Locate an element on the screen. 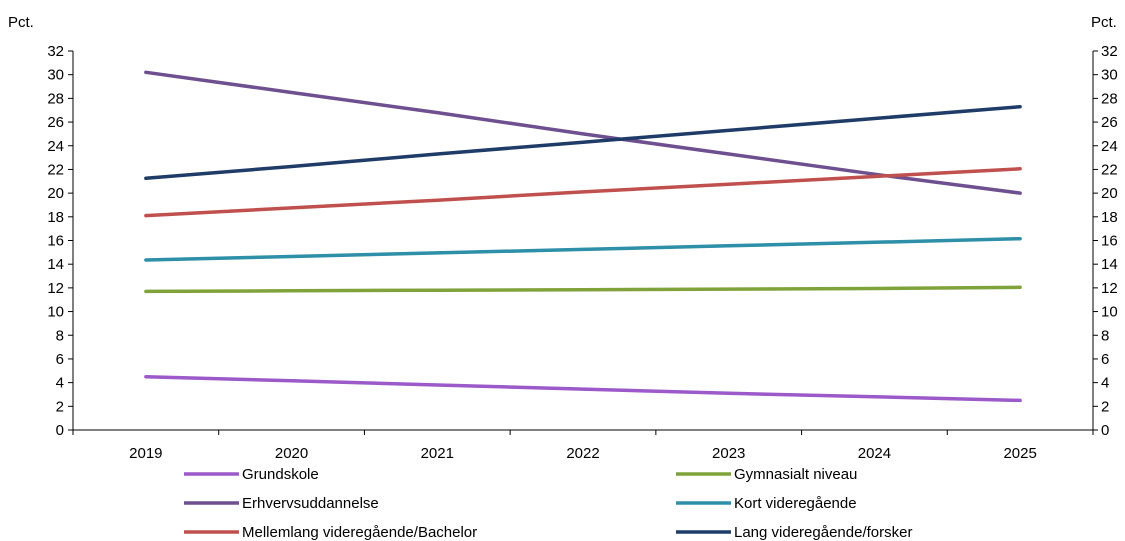  x-tick-label: 2019 is located at coordinates (145, 453).